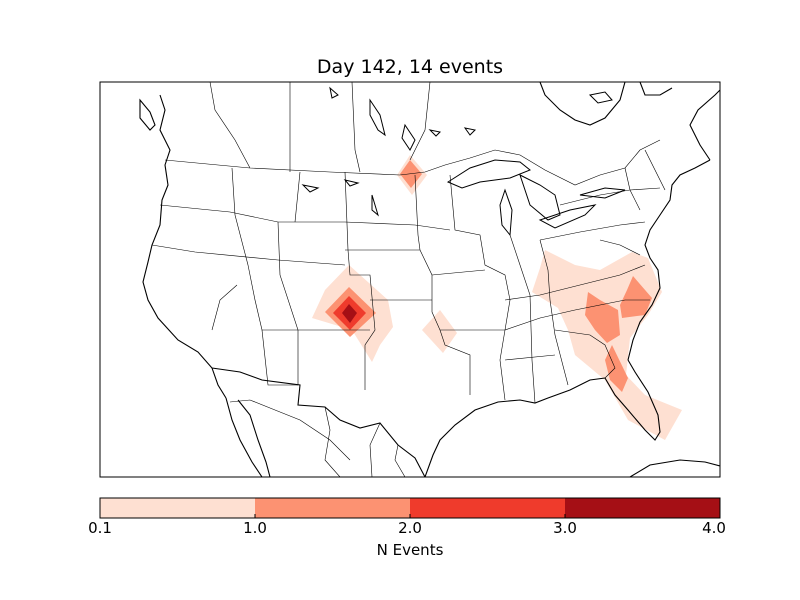 The image size is (800, 600). Describe the element at coordinates (565, 528) in the screenshot. I see `colorbar-tick-label: 3.0` at that location.